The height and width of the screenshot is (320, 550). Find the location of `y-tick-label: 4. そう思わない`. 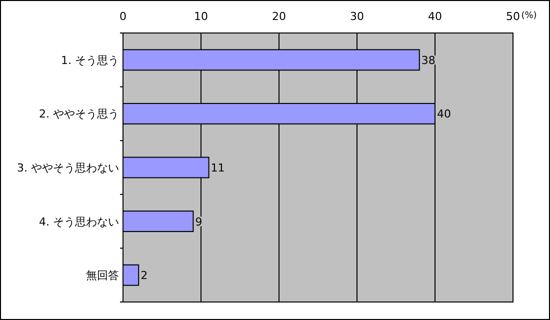

y-tick-label: 4. そう思わない is located at coordinates (79, 221).